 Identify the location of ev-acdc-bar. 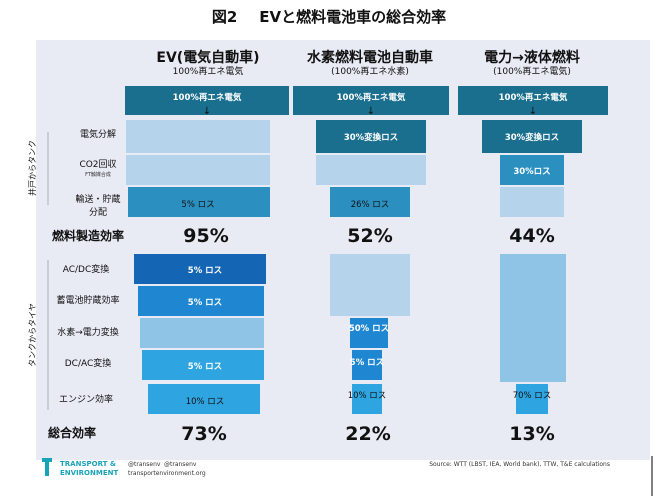
(200, 269).